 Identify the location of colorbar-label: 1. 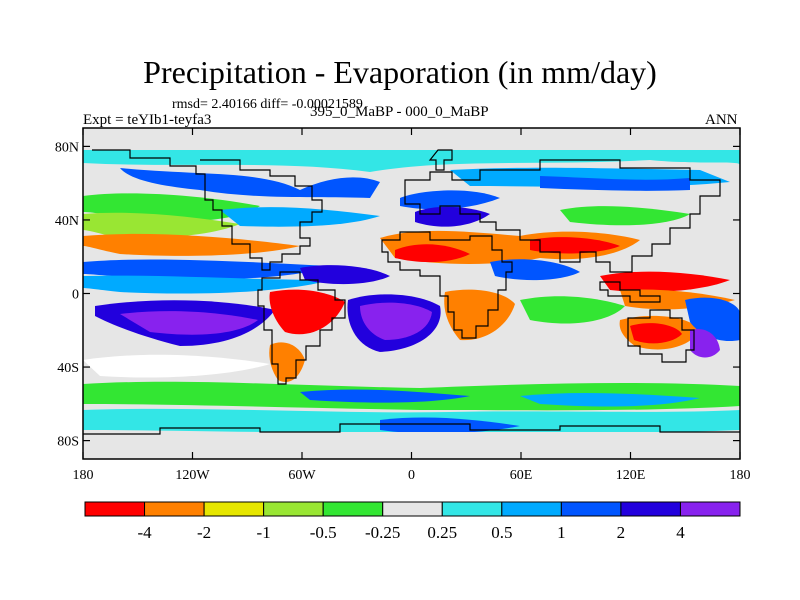
(561, 532).